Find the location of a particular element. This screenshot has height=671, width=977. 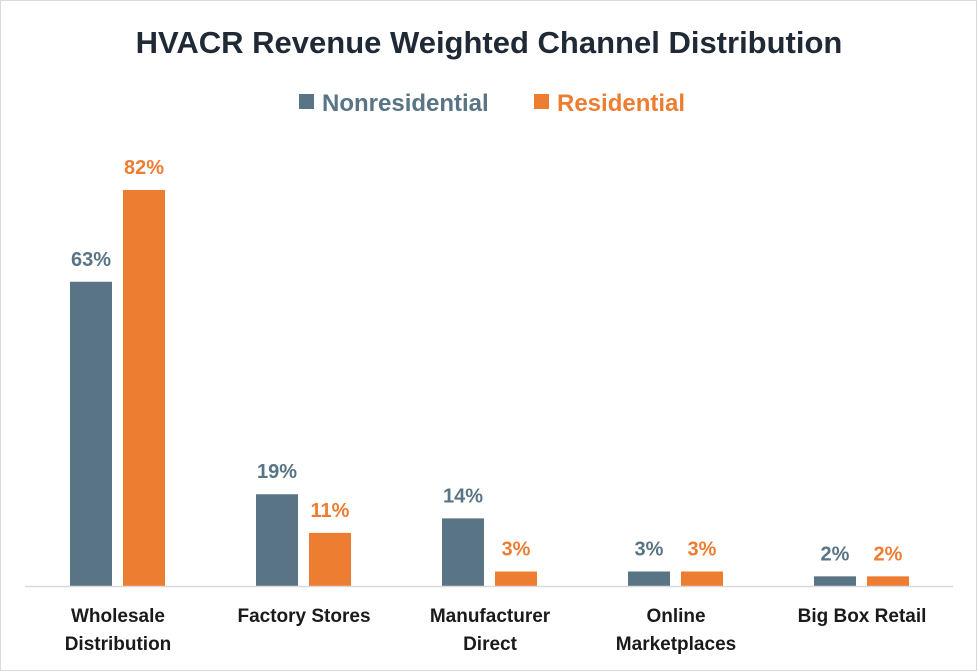

category-label-0: Wholesale Distribution is located at coordinates (118, 630).